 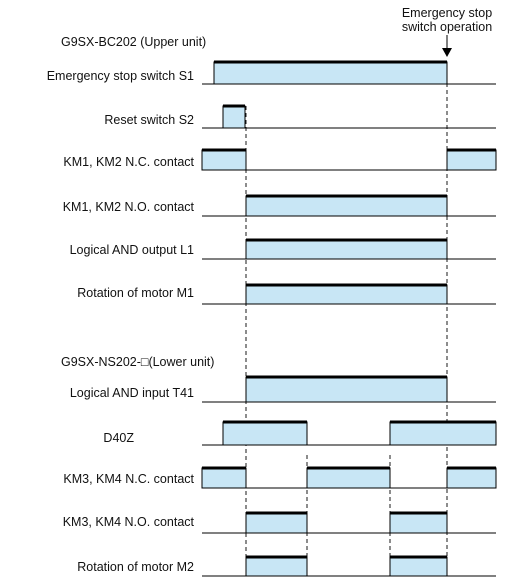 I want to click on signal-label: Rotation of motor M2, so click(x=135, y=567).